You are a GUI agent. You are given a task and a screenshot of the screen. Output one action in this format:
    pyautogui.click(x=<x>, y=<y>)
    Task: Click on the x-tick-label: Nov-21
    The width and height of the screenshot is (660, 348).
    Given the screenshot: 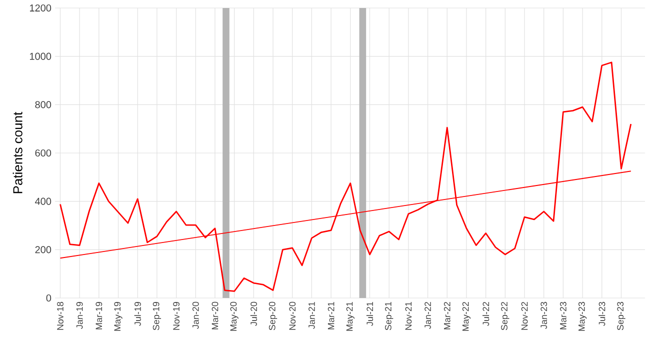 What is the action you would take?
    pyautogui.click(x=408, y=316)
    